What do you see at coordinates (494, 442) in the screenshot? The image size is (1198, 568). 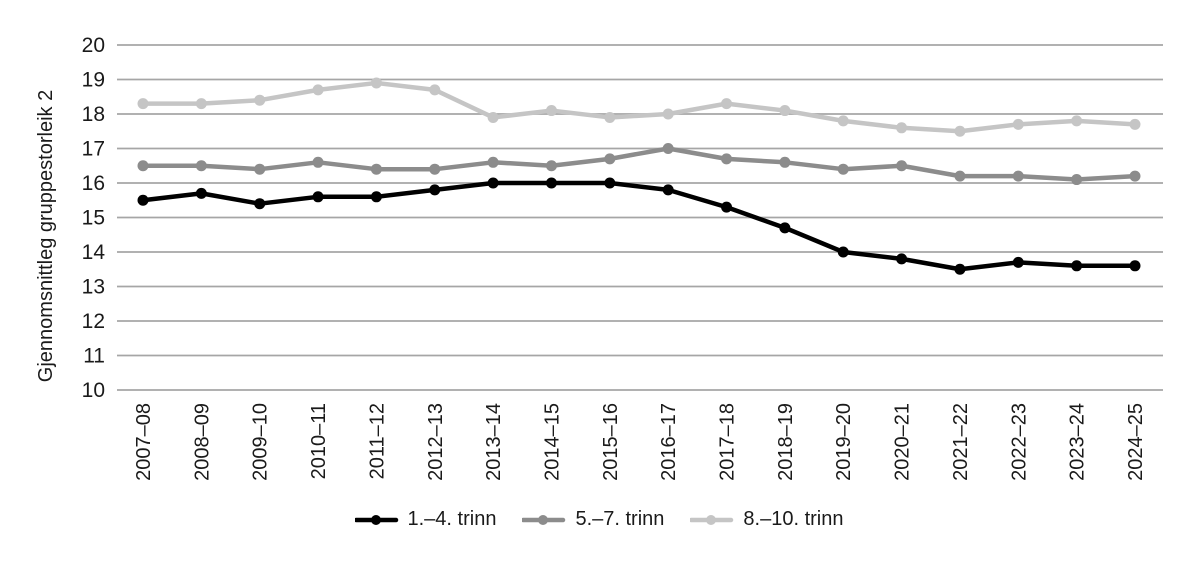 I see `x-tick-label: 2013–14` at bounding box center [494, 442].